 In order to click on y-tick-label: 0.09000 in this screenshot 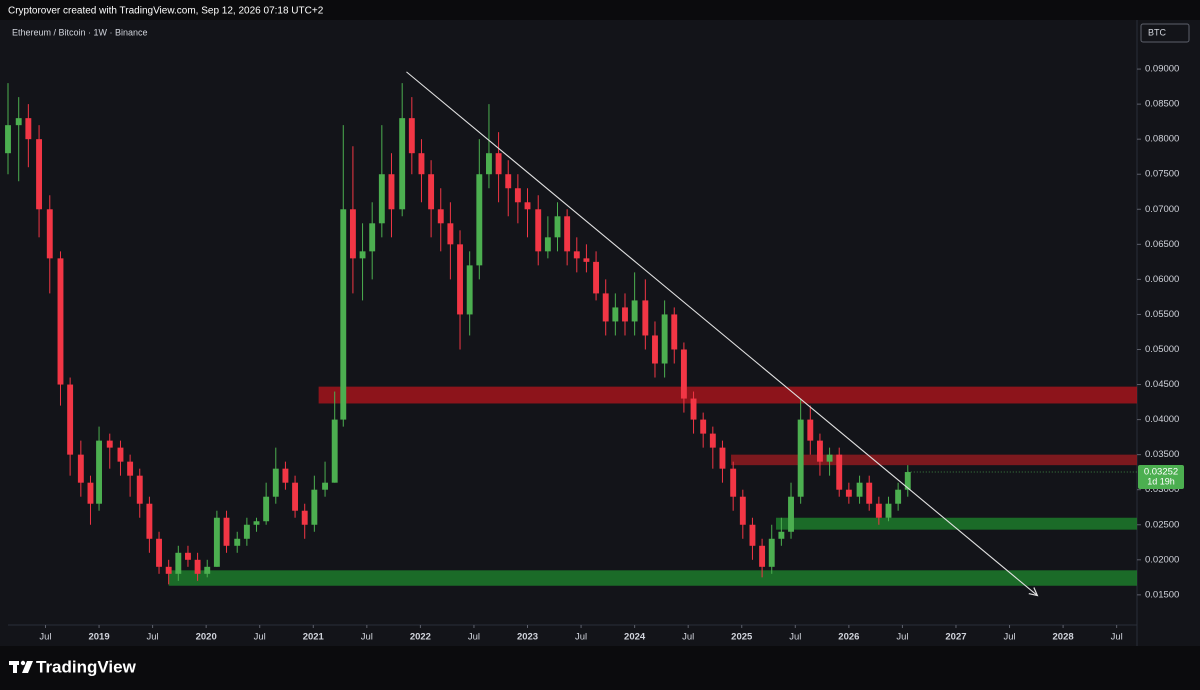, I will do `click(1162, 69)`.